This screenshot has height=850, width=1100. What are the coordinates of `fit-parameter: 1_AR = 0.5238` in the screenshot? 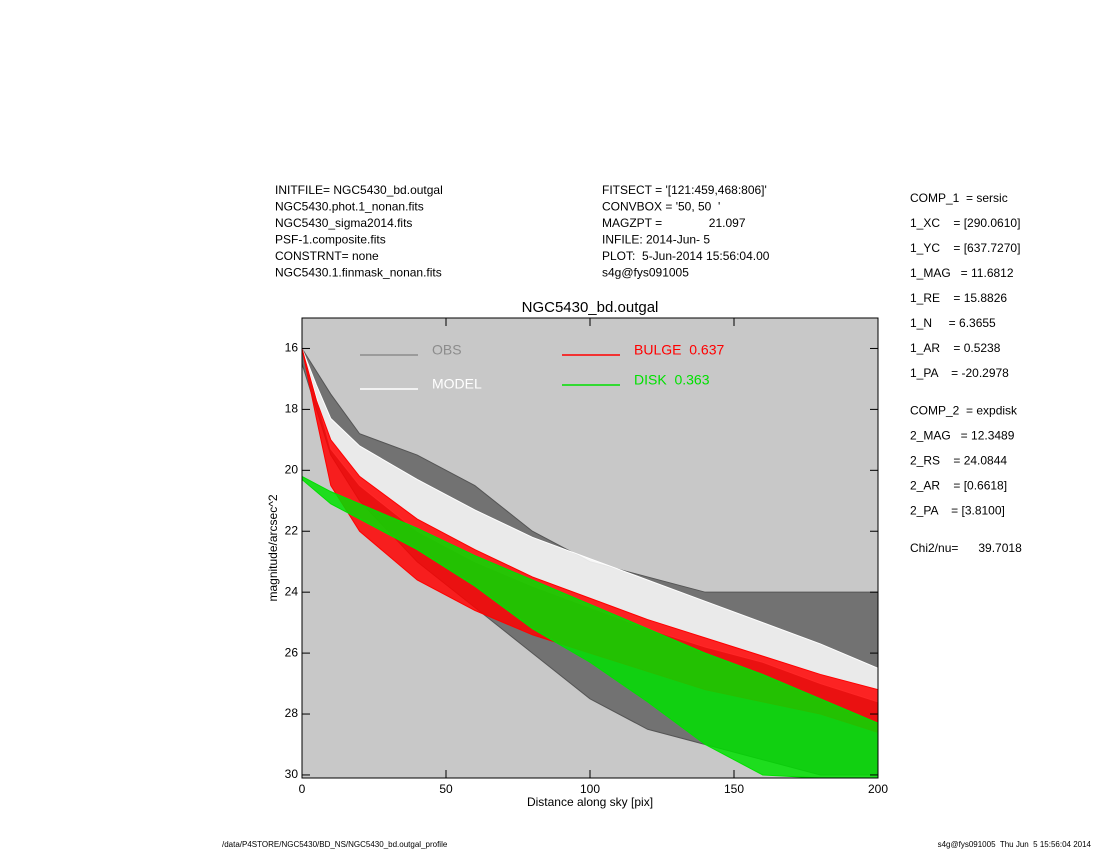 It's located at (955, 348).